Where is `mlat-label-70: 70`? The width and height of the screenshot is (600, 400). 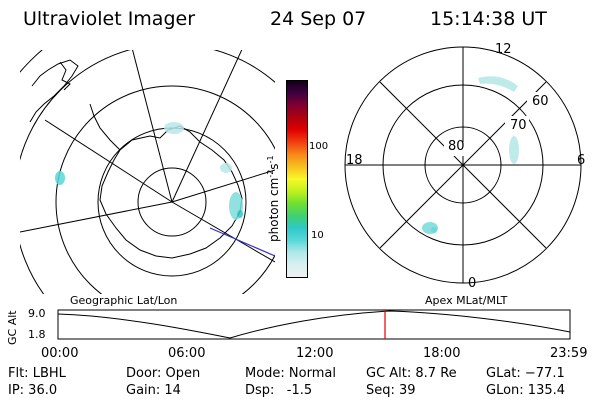 mlat-label-70: 70 is located at coordinates (518, 125).